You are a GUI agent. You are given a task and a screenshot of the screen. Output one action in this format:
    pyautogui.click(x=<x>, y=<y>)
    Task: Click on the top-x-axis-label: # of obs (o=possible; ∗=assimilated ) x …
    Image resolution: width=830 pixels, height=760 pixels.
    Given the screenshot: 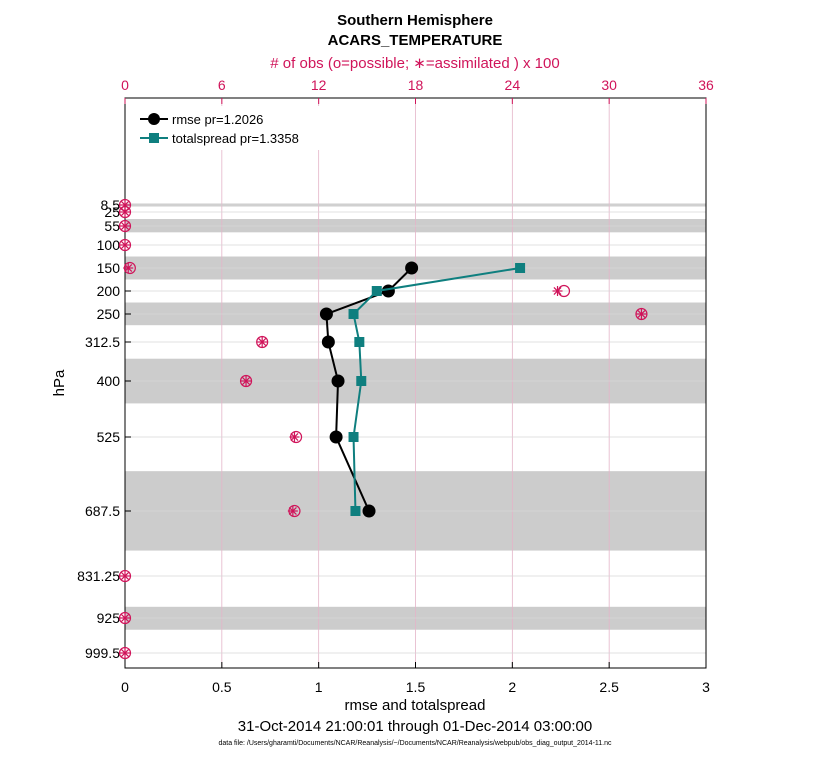 What is the action you would take?
    pyautogui.click(x=414, y=63)
    